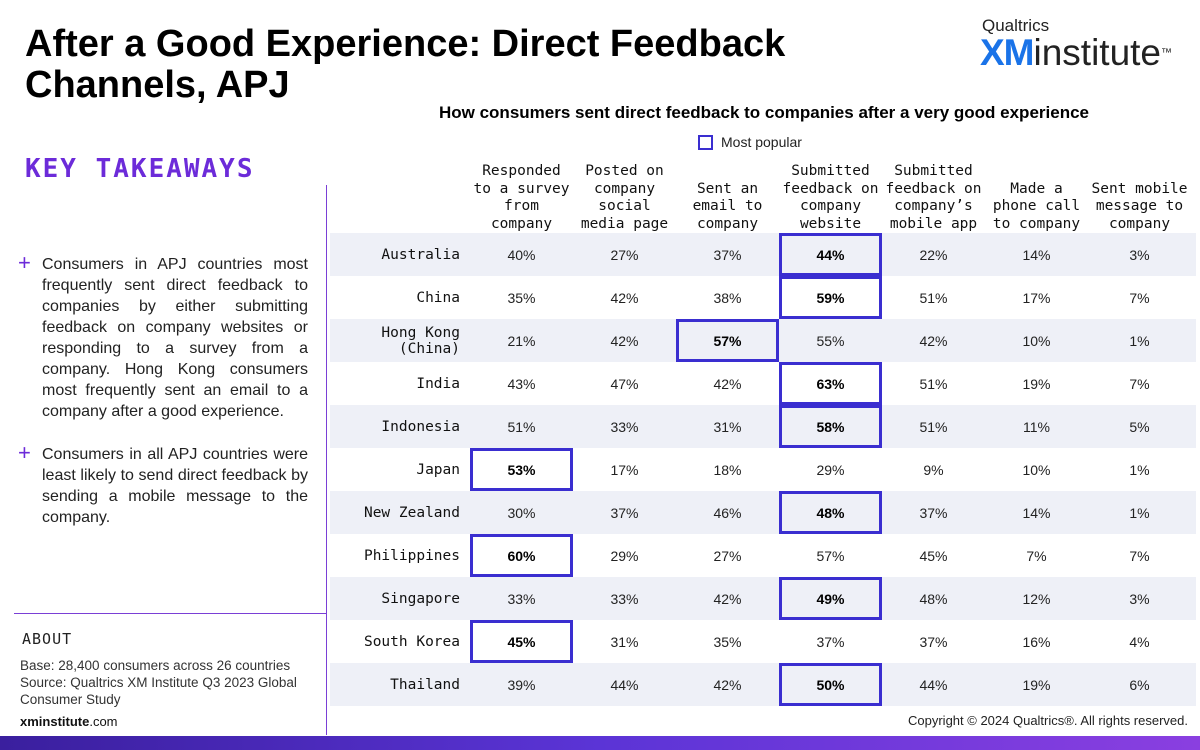 This screenshot has height=750, width=1200. What do you see at coordinates (624, 198) in the screenshot?
I see `column-header: Posted on company social media page` at bounding box center [624, 198].